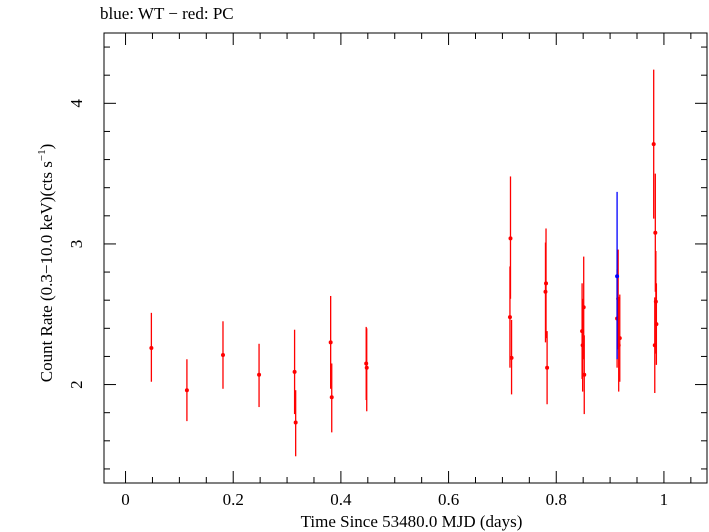 The width and height of the screenshot is (709, 532). What do you see at coordinates (46, 271) in the screenshot?
I see `y-axis-label-main: Count Rate (0.3−10.0 keV)(cts s` at bounding box center [46, 271].